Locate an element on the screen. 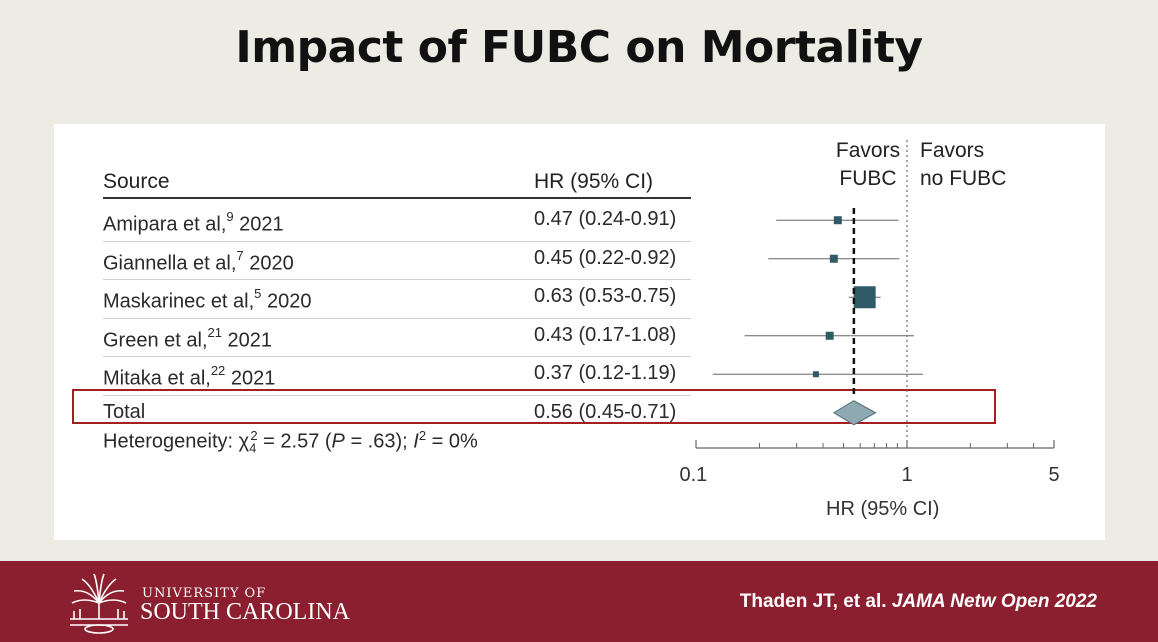 This screenshot has width=1158, height=642. study-source: Amipara et al,9 2021 is located at coordinates (193, 222).